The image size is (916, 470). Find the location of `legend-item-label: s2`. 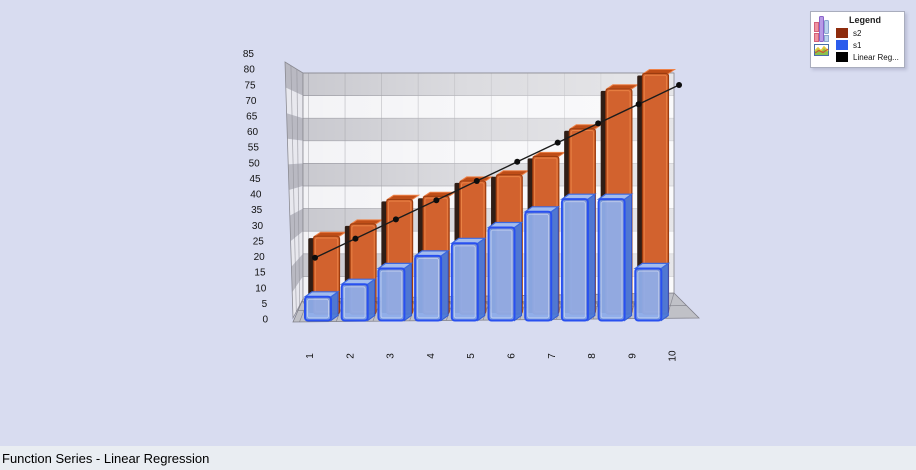

legend-item-label: s2 is located at coordinates (857, 33).